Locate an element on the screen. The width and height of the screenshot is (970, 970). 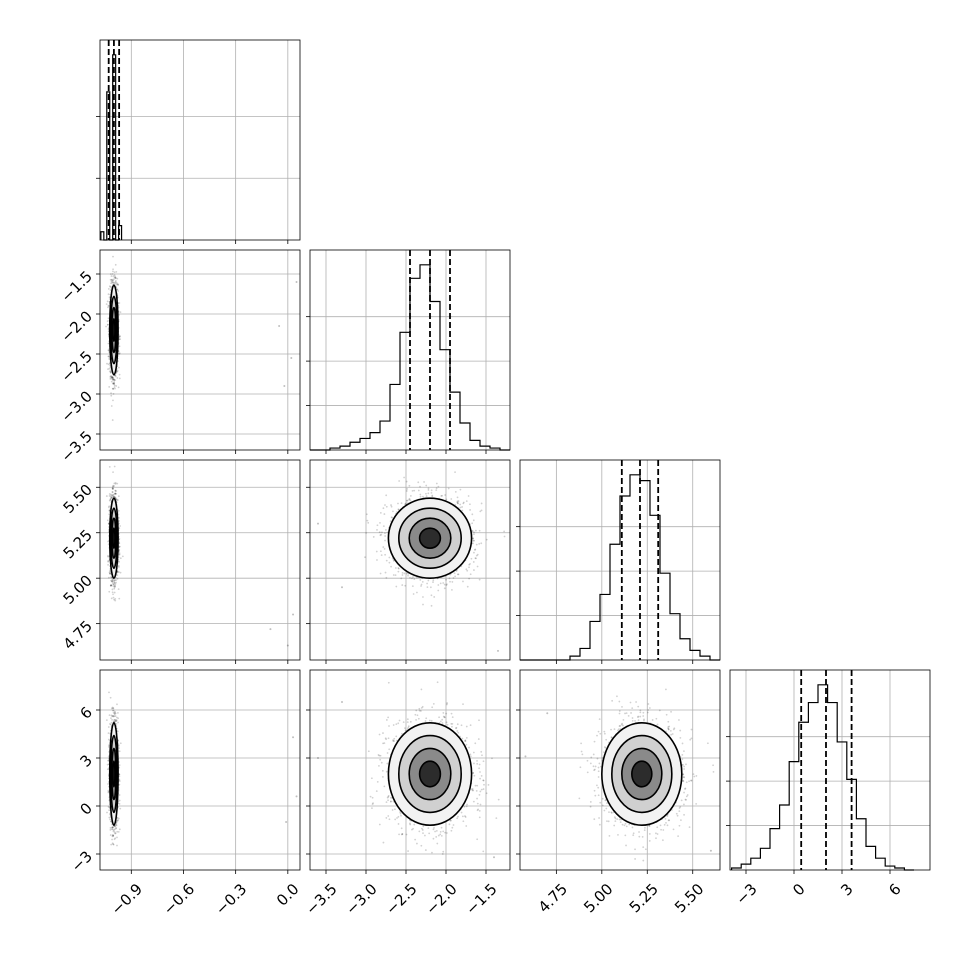
histogram-p3 is located at coordinates (822, 777).